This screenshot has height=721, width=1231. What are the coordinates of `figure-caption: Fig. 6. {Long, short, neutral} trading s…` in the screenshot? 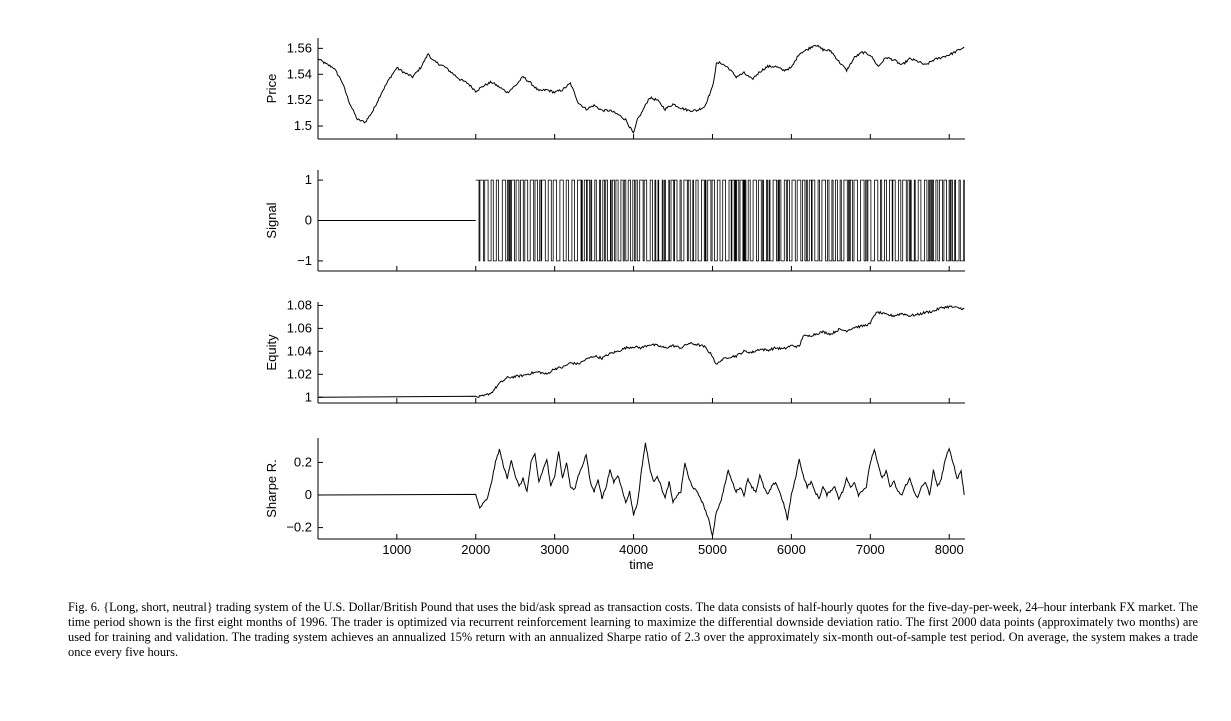 It's located at (633, 629).